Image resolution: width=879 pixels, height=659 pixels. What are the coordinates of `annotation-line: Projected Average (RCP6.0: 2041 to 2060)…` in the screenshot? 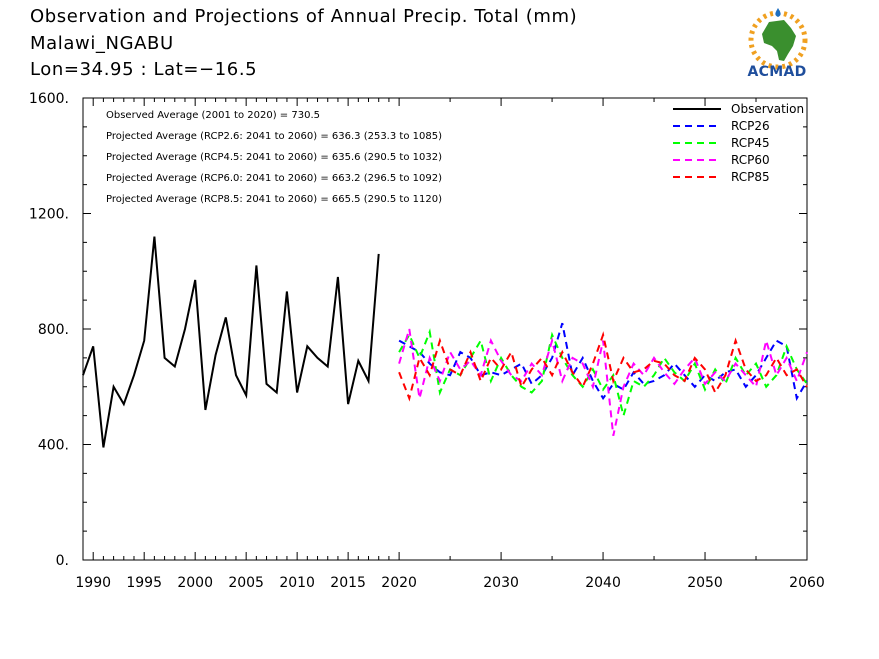 It's located at (274, 178).